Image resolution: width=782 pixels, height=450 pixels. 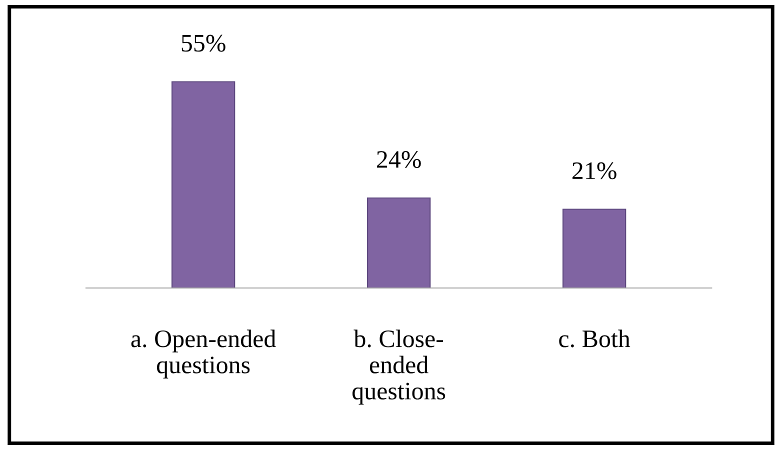 What do you see at coordinates (203, 354) in the screenshot?
I see `x-tick-label: a. Open-ended questions` at bounding box center [203, 354].